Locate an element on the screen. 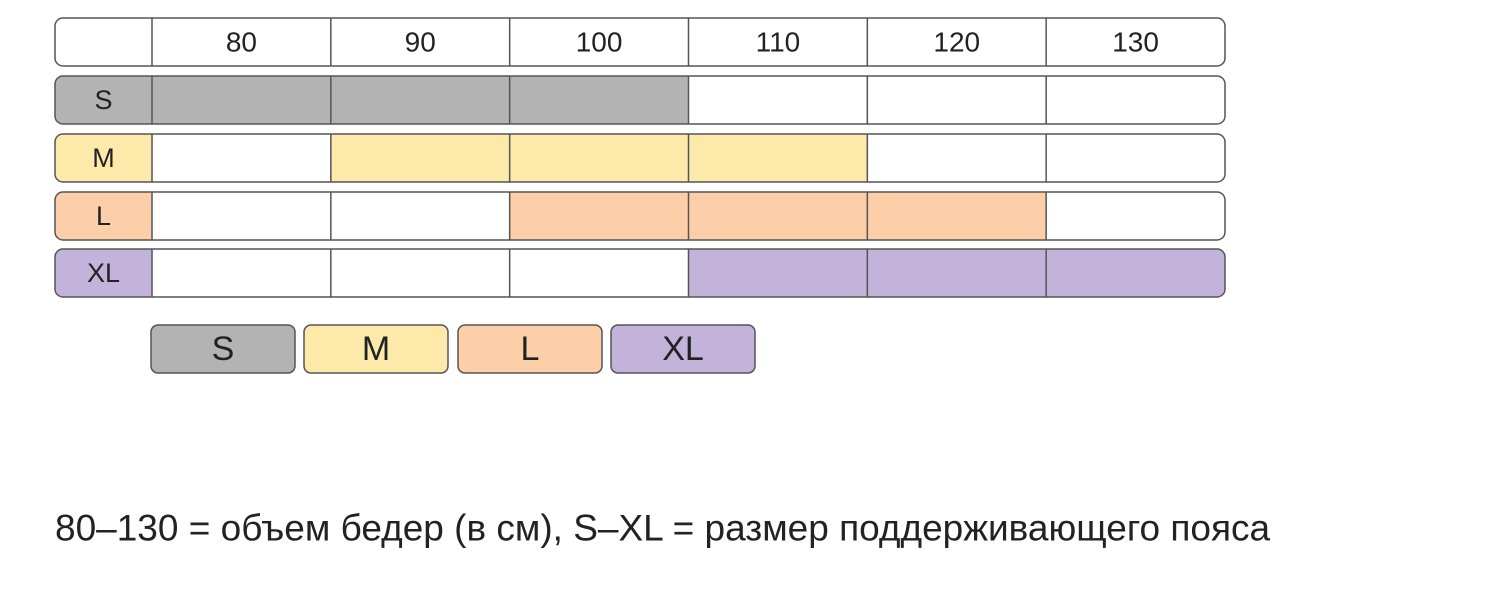 The height and width of the screenshot is (614, 1500). column-header: 110 is located at coordinates (778, 42).